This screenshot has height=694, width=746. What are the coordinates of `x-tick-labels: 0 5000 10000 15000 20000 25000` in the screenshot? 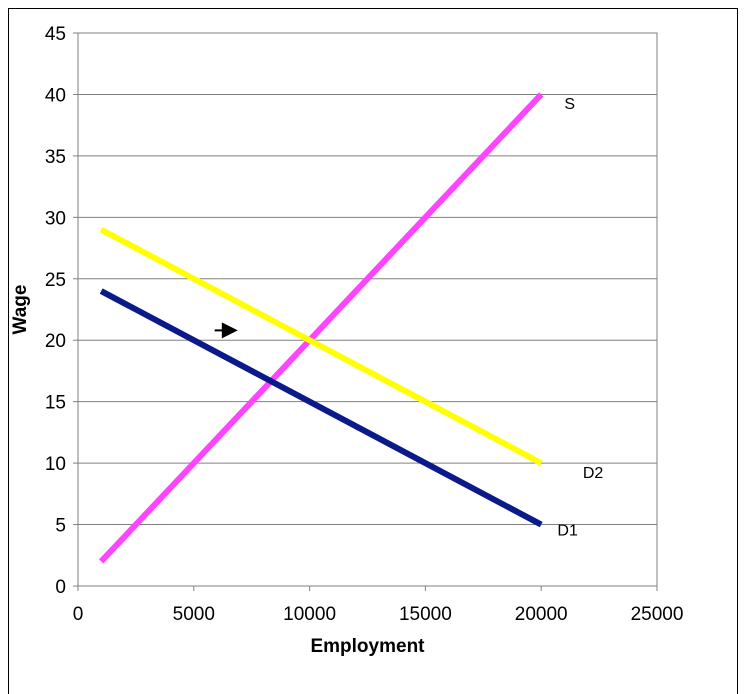 It's located at (378, 605).